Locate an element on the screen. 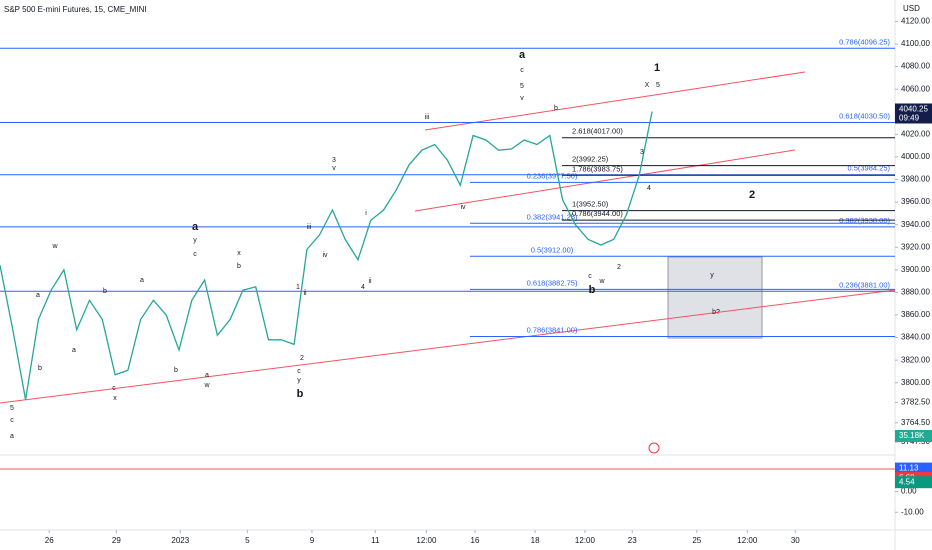 This screenshot has width=932, height=550. x-tick-label: 26 is located at coordinates (49, 540).